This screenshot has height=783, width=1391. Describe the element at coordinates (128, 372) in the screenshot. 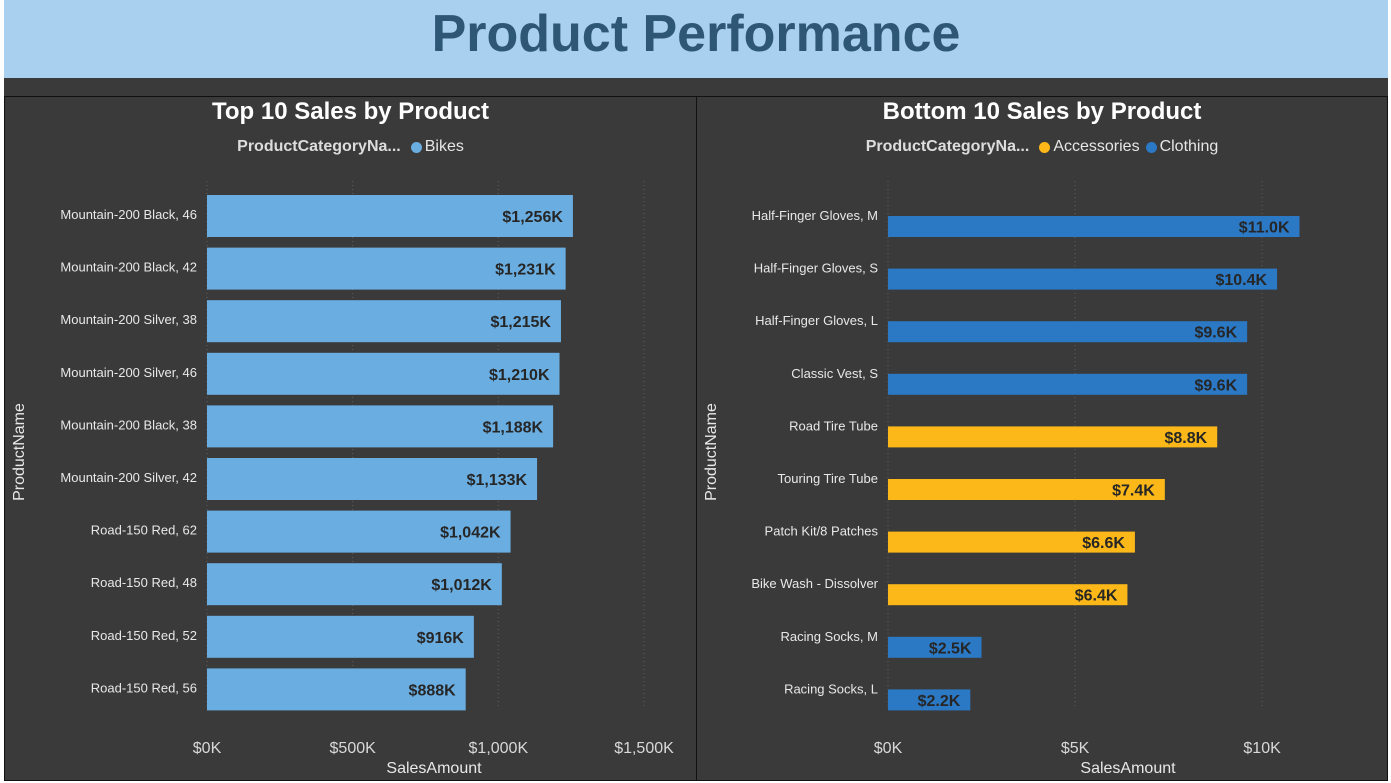

I see `category-label: Mountain-200 Silver, 46` at that location.